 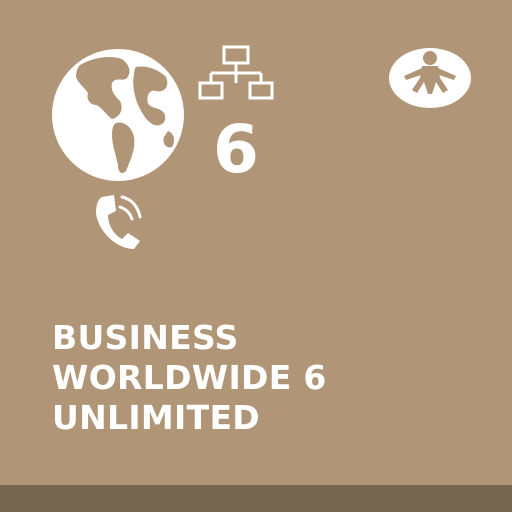 What do you see at coordinates (256, 498) in the screenshot?
I see `footer-bar` at bounding box center [256, 498].